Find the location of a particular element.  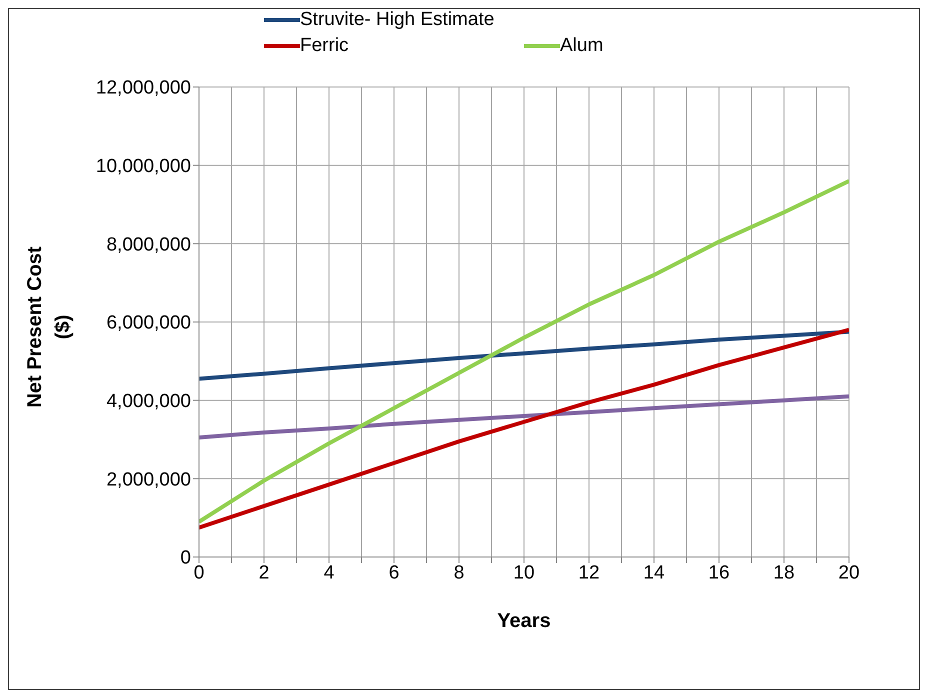

y-tick-label: 2,000,000 is located at coordinates (148, 479).